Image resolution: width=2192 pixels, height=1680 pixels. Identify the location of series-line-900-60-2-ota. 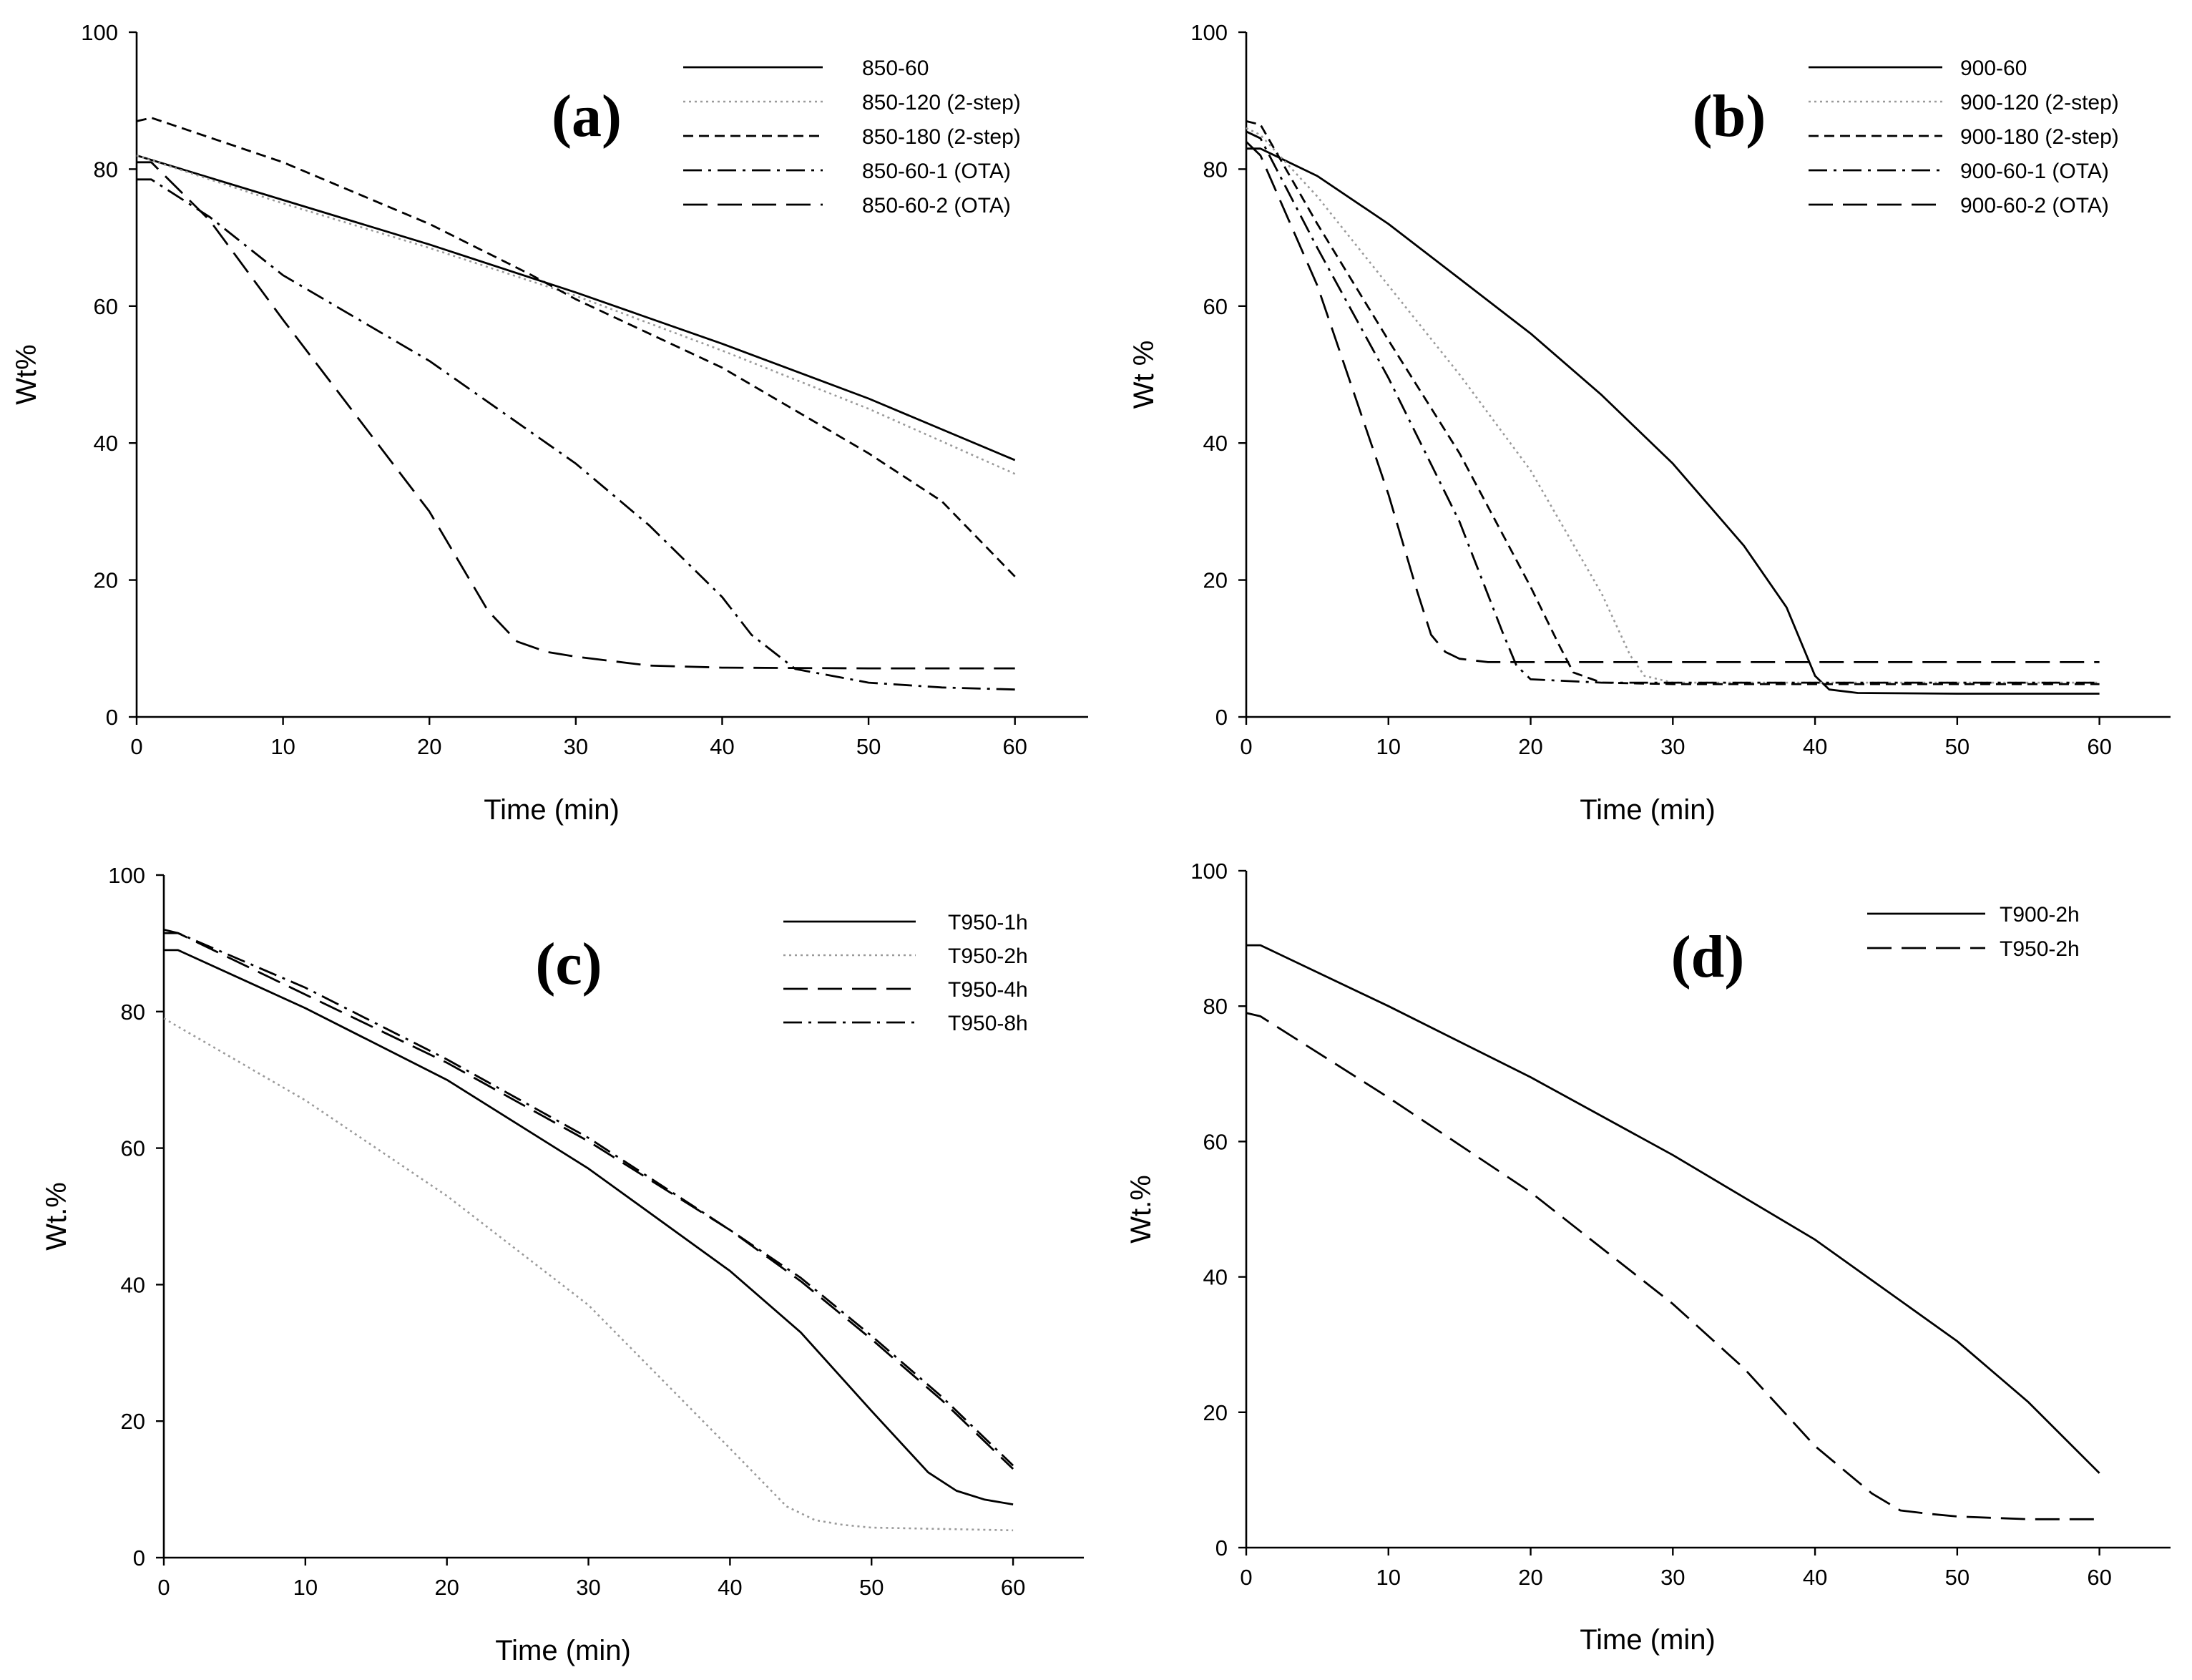
(1673, 402).